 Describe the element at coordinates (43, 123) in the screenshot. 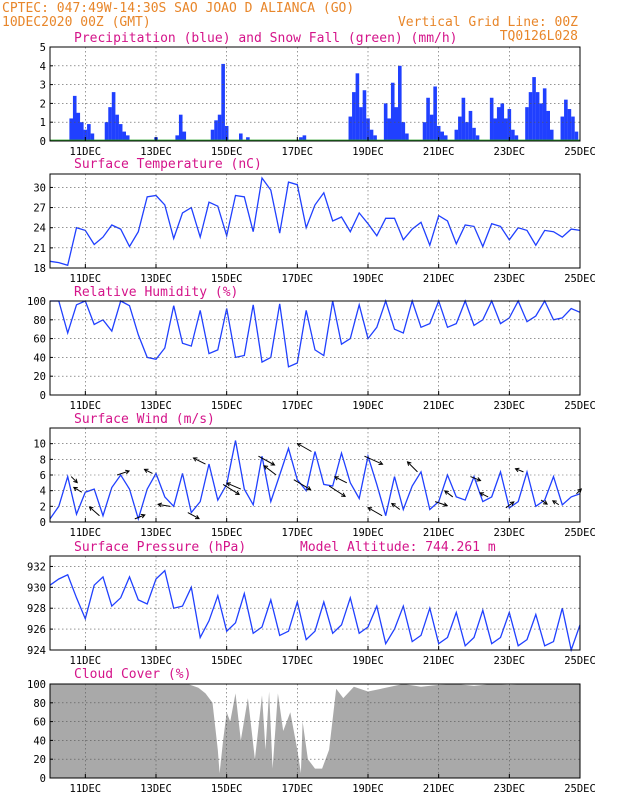

I see `y-tick-label: 1` at that location.